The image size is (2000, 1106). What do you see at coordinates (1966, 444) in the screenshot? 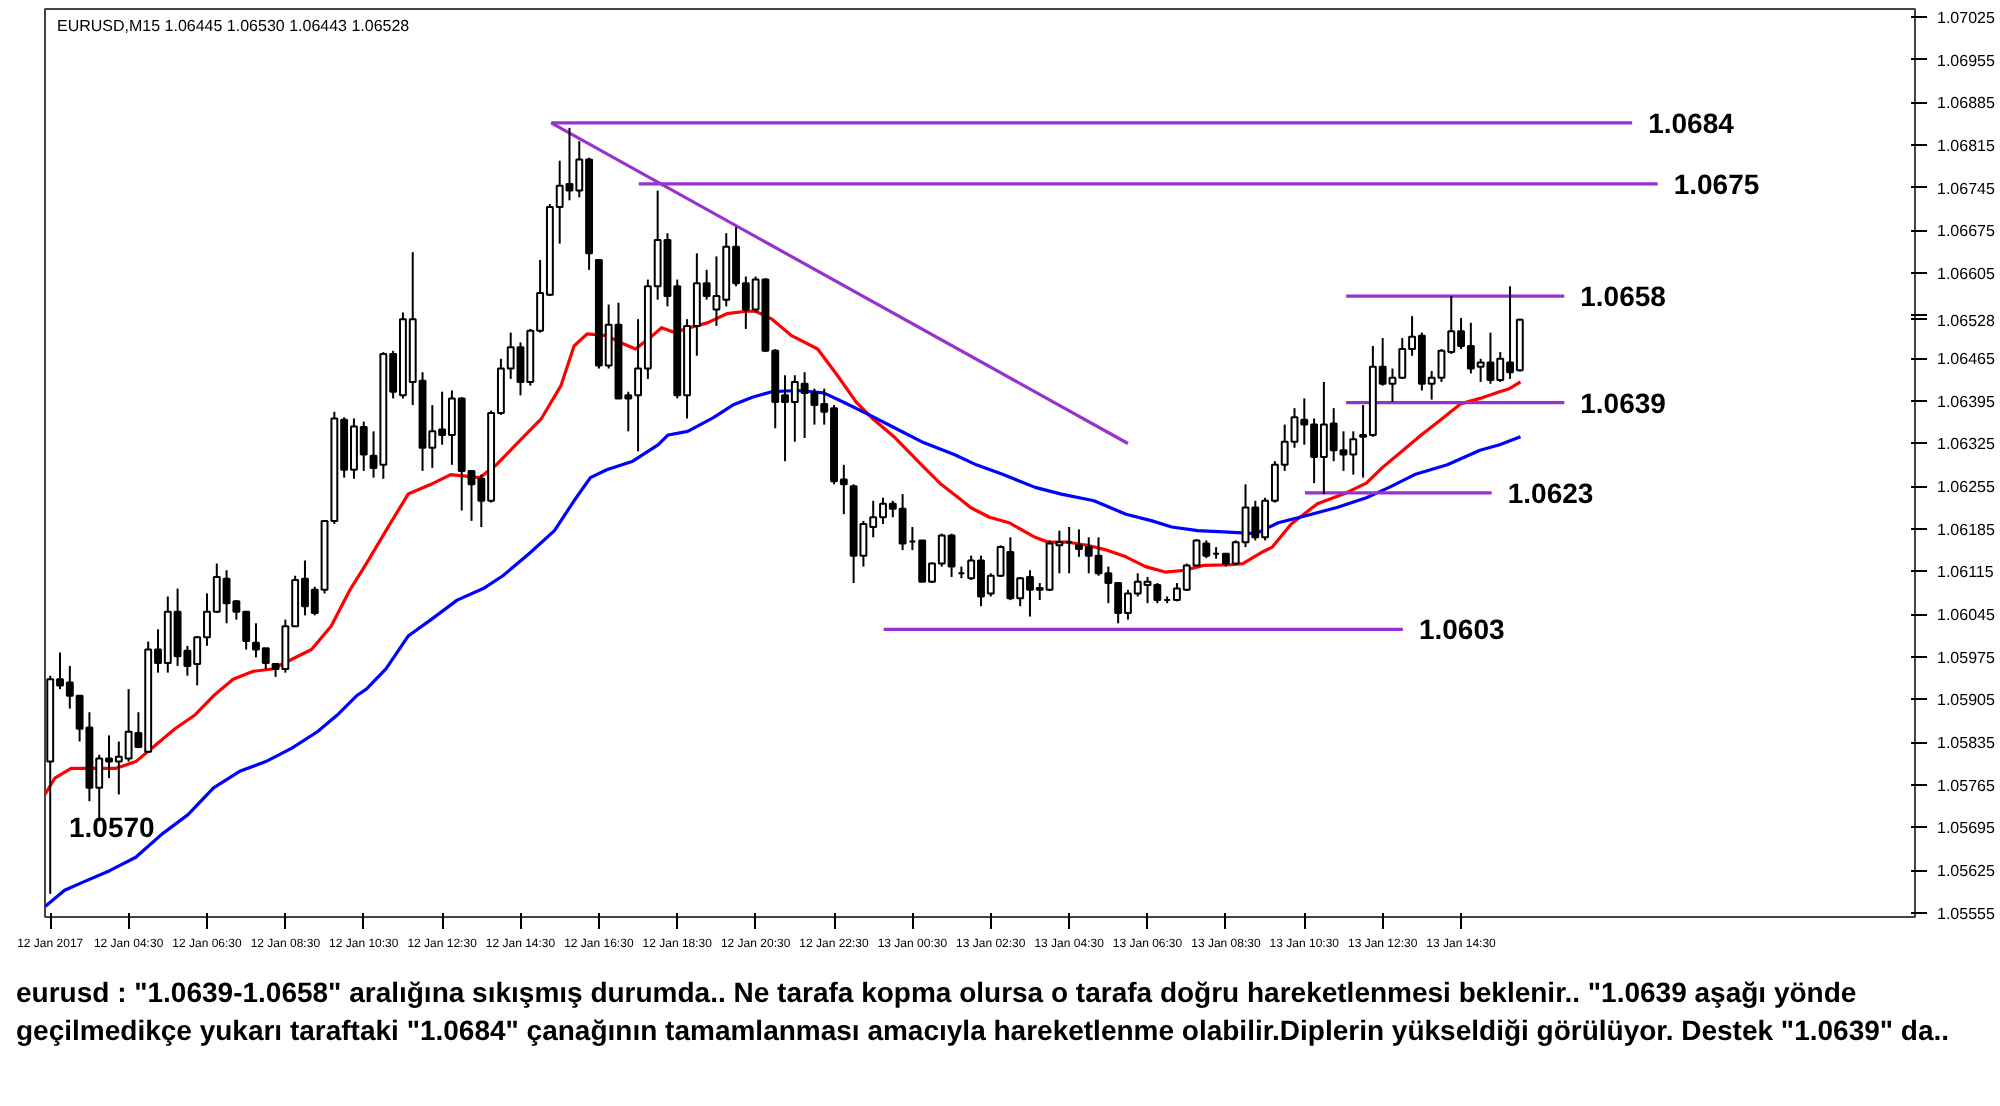
I see `y-tick-label: 1.06325` at bounding box center [1966, 444].